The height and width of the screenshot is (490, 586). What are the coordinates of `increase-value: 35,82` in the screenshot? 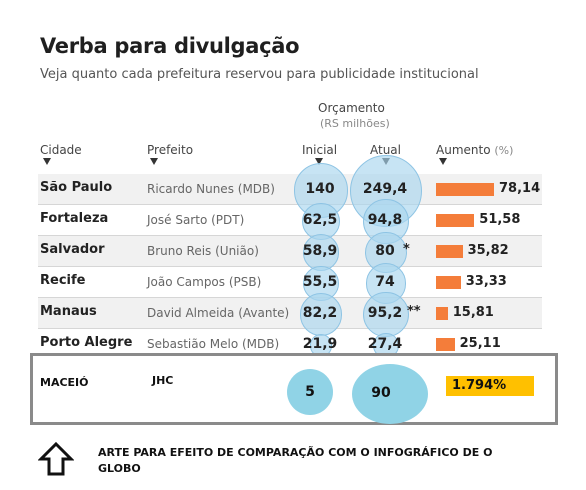 It's located at (488, 250).